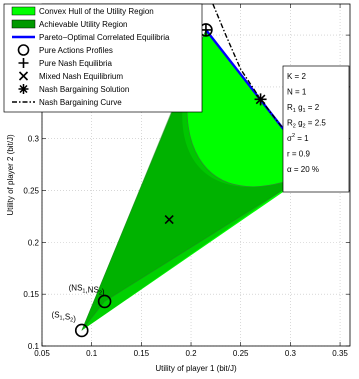 The image size is (359, 379). What do you see at coordinates (298, 138) in the screenshot?
I see `param-sigma: σ2 = 1` at bounding box center [298, 138].